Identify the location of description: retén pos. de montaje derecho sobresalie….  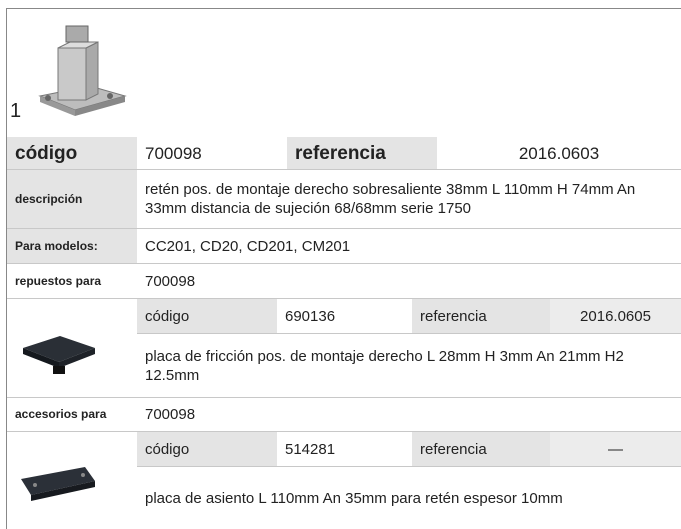
(409, 199).